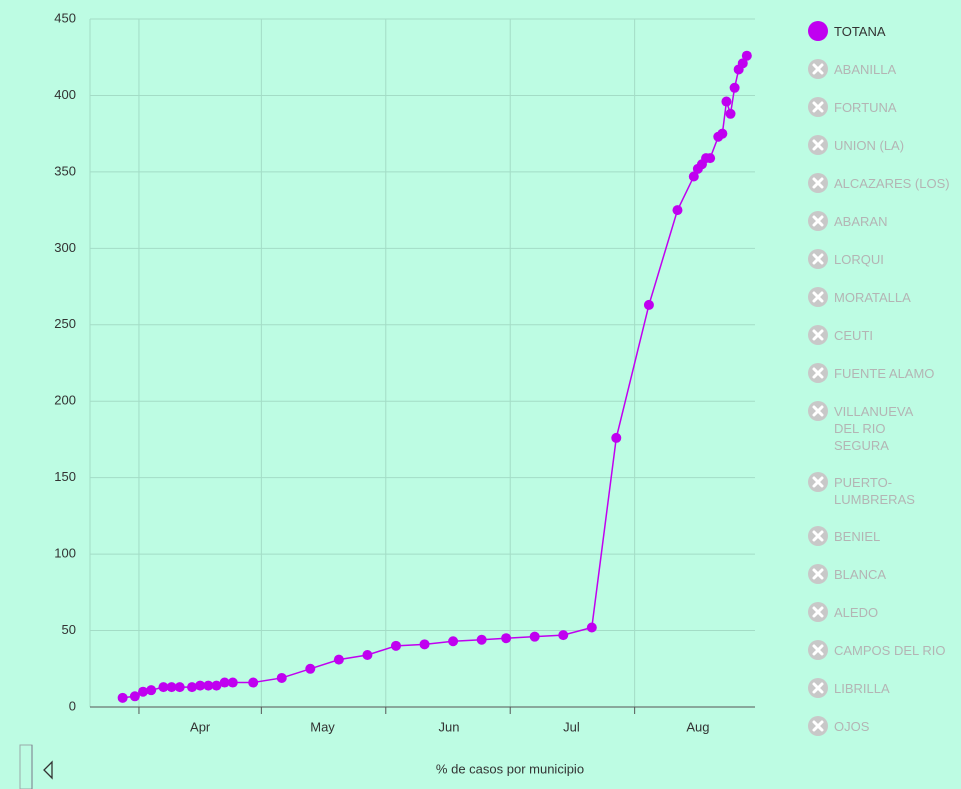 The image size is (961, 789). What do you see at coordinates (65, 553) in the screenshot?
I see `y-tick-label: 100` at bounding box center [65, 553].